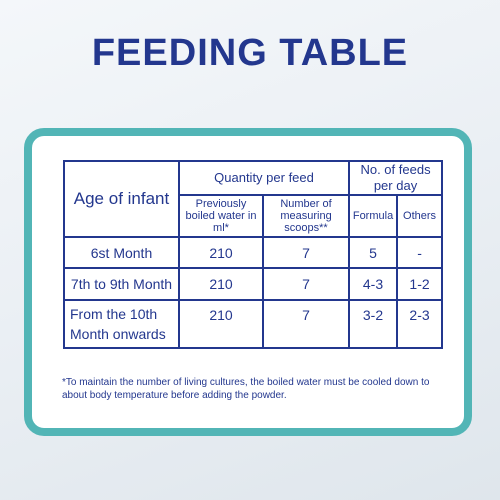 The height and width of the screenshot is (500, 500). I want to click on formula-cell: 5, so click(373, 252).